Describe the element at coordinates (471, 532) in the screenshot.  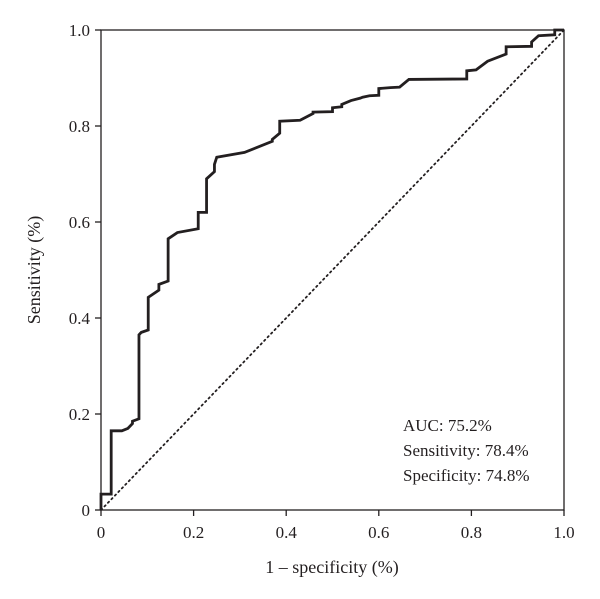
I see `x-tick-label: 0.8` at that location.